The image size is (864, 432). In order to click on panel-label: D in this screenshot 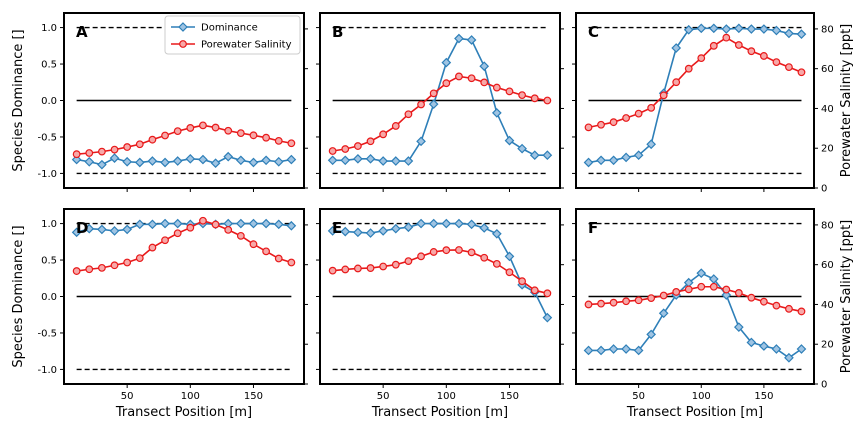, I will do `click(82, 228)`.